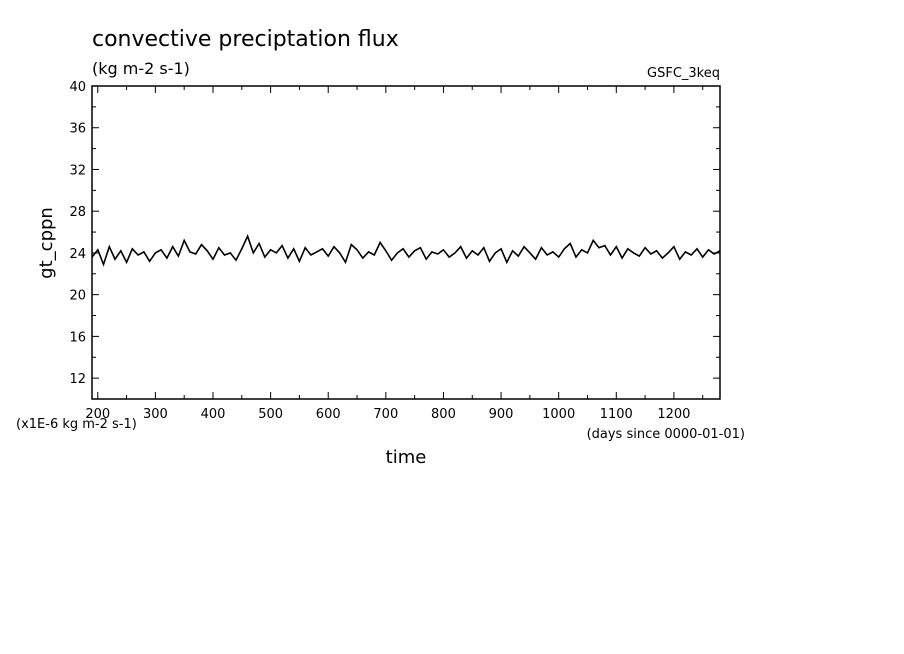  I want to click on x-tick-label: 200, so click(97, 414).